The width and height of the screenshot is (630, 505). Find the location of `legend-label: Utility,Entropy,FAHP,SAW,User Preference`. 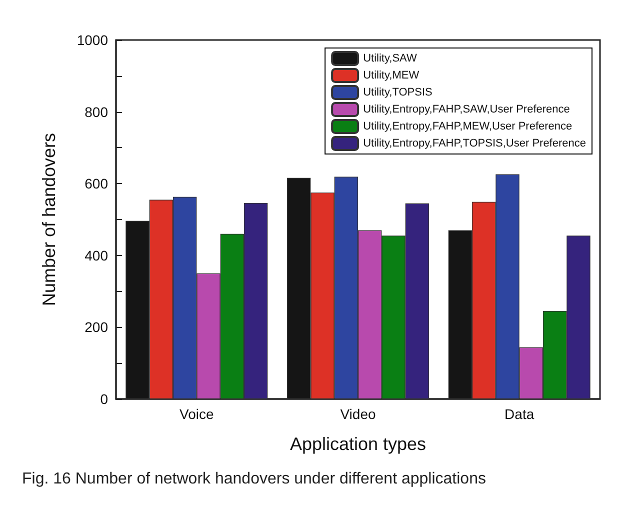

legend-label: Utility,Entropy,FAHP,SAW,User Preference is located at coordinates (466, 110).